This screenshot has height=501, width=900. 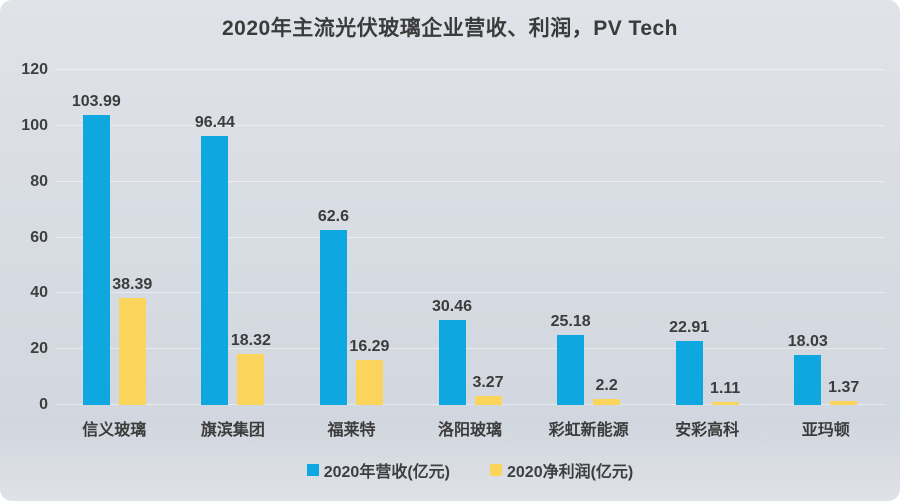 What do you see at coordinates (114, 430) in the screenshot?
I see `category-label-1: 信义玻璃` at bounding box center [114, 430].